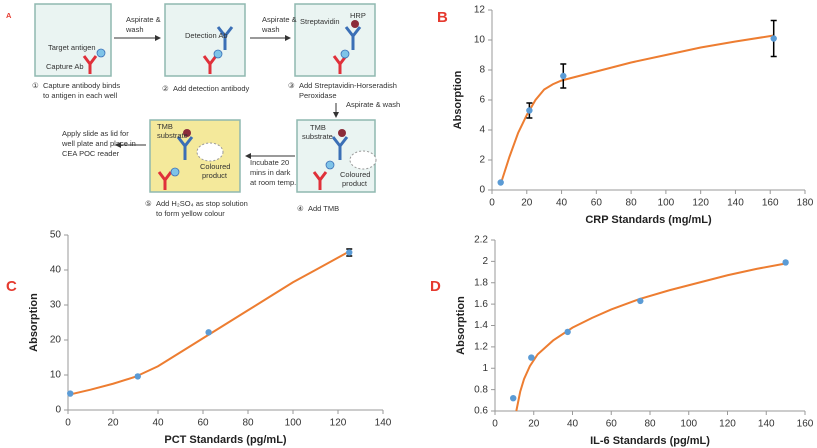  I want to click on step-number: ⑤, so click(148, 203).